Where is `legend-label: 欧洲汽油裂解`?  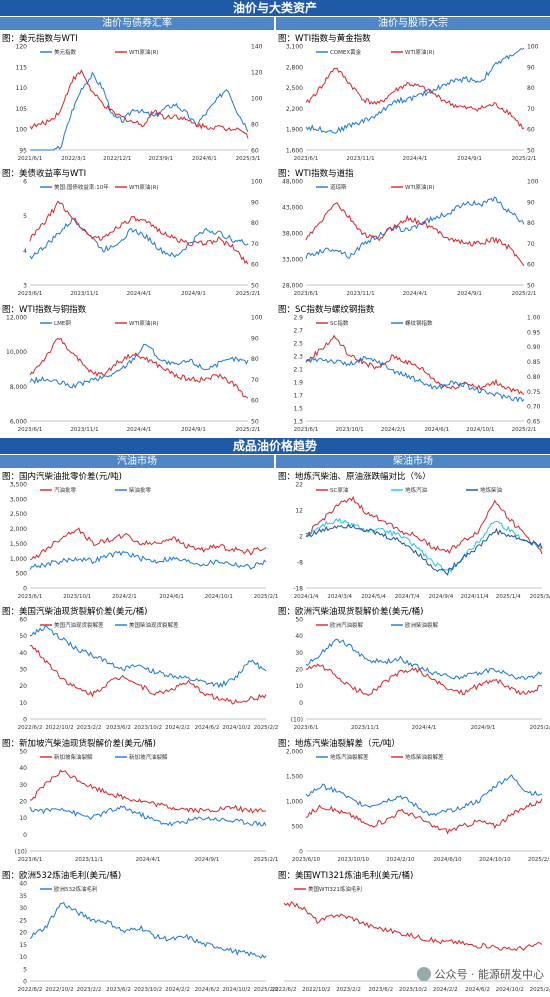
legend-label: 欧洲汽油裂解 is located at coordinates (347, 625).